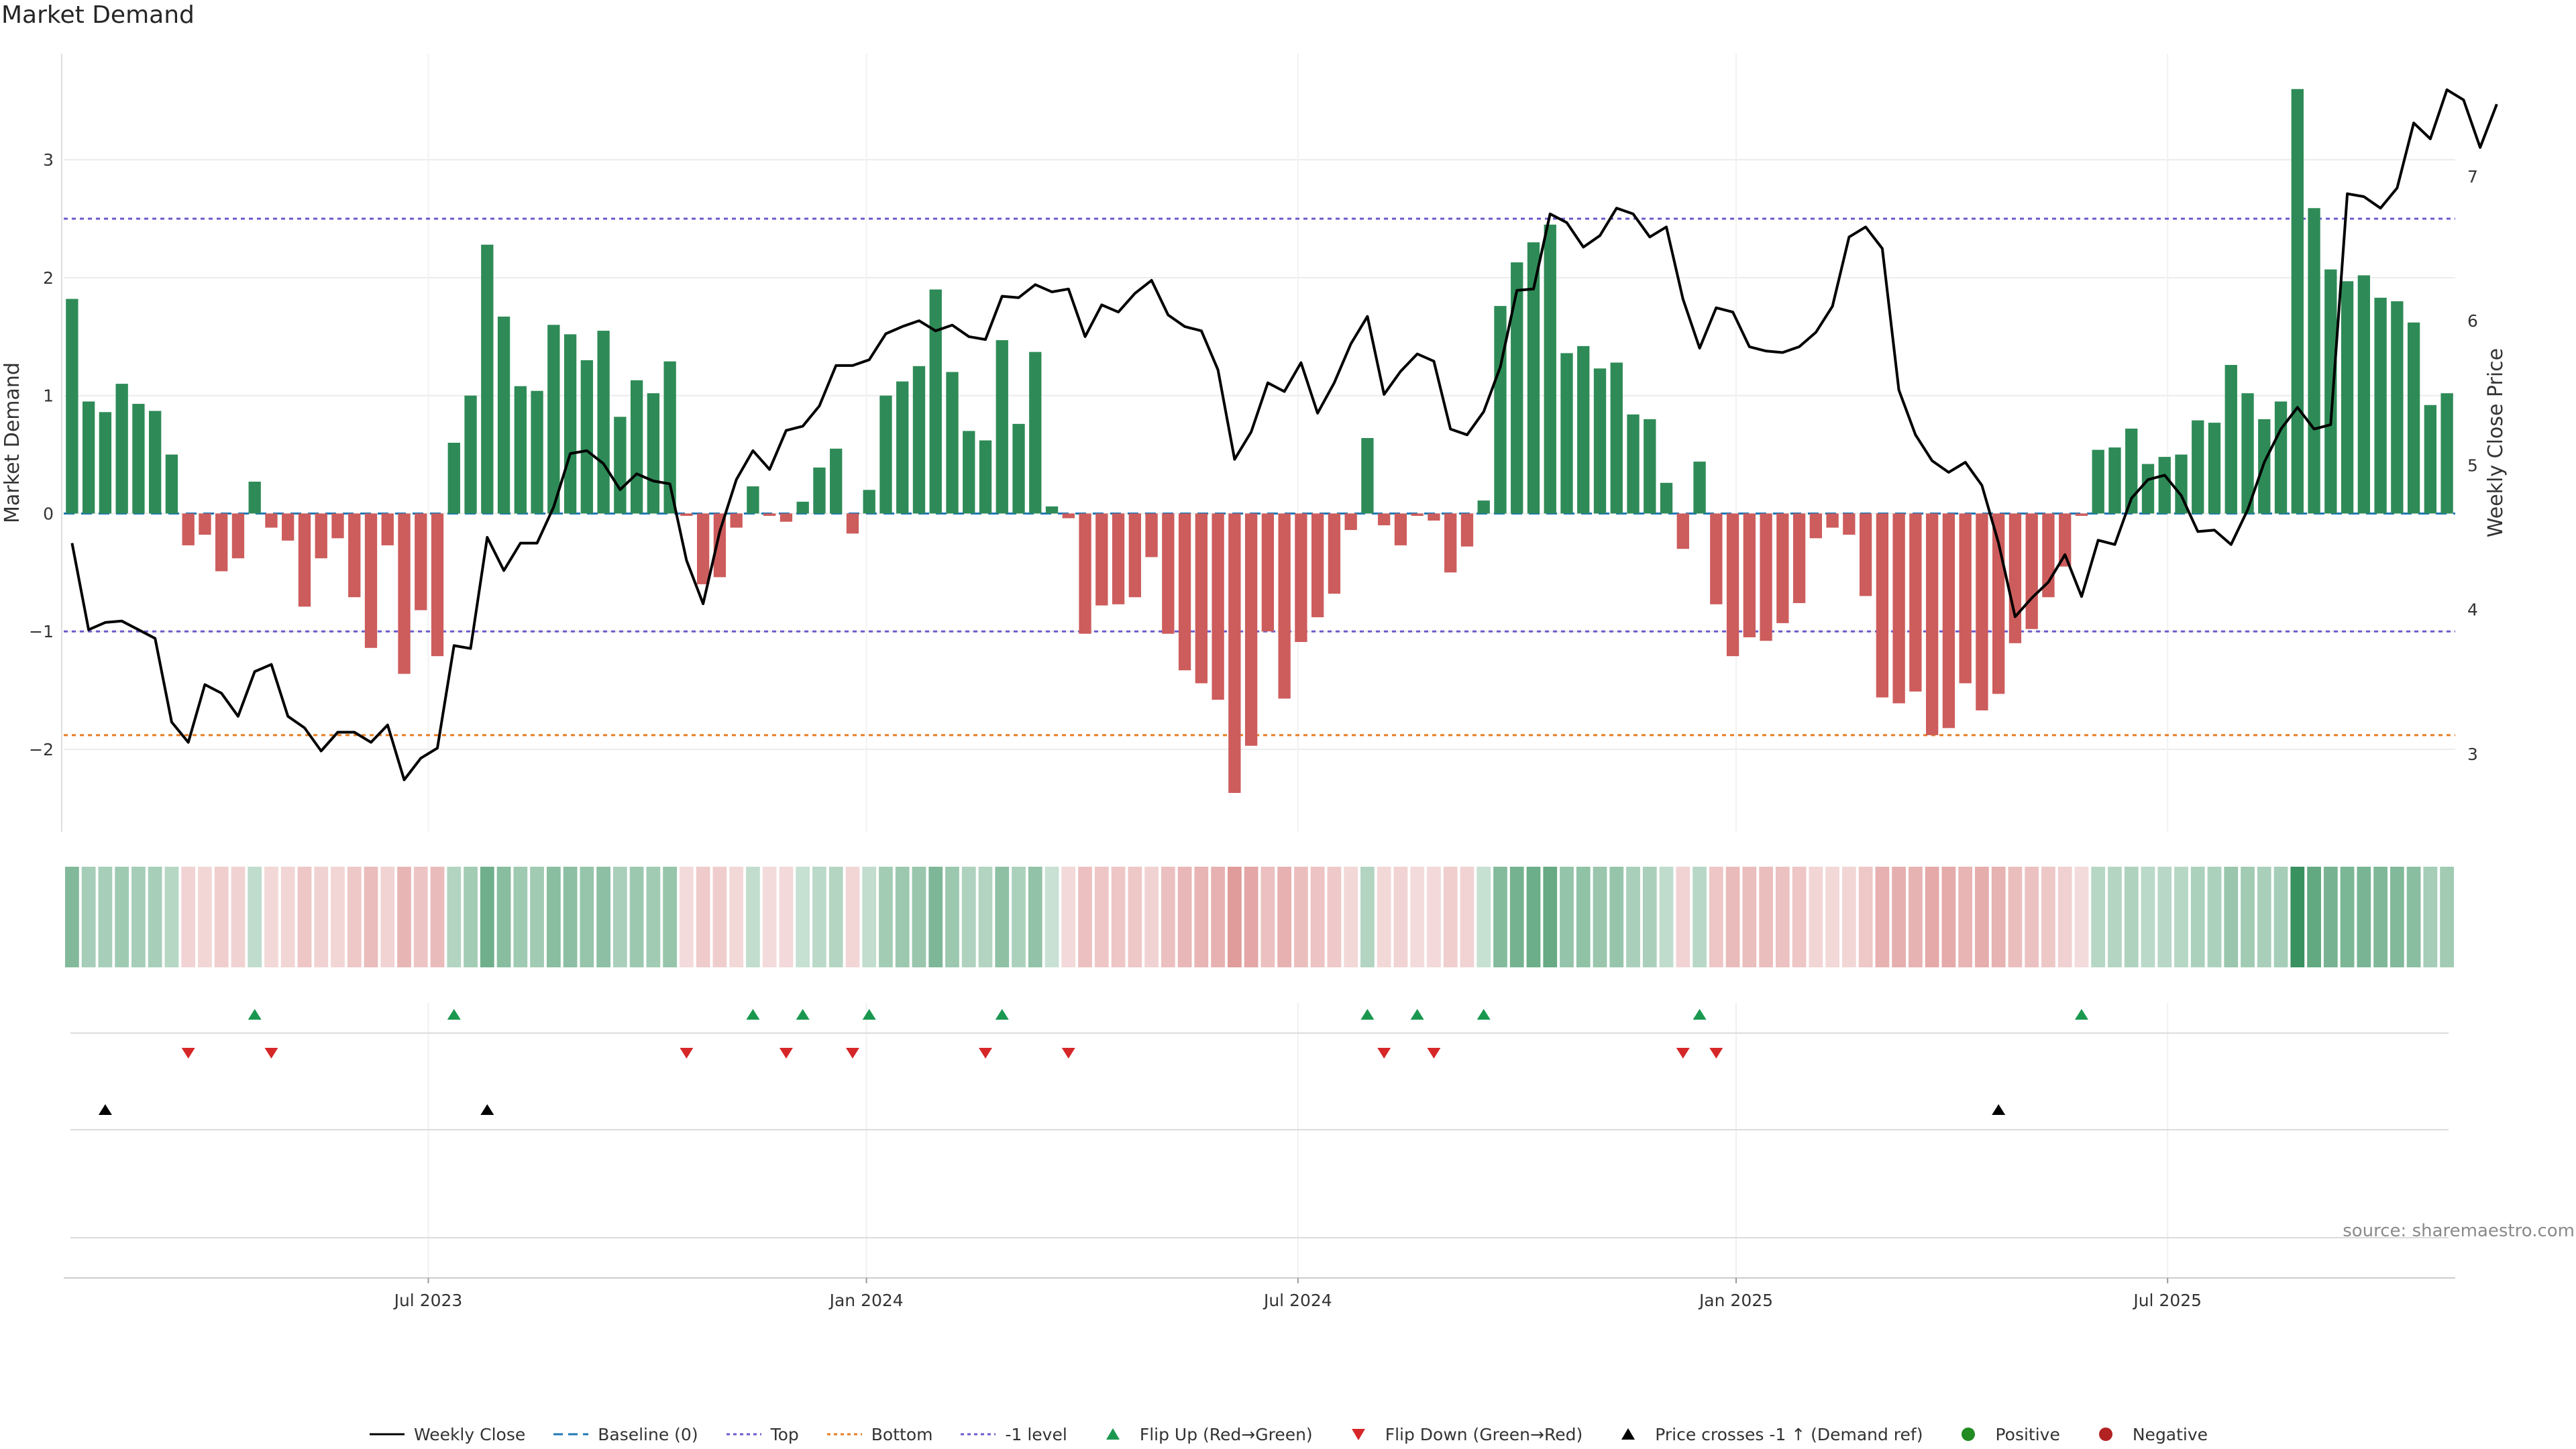  Describe the element at coordinates (1484, 1434) in the screenshot. I see `legend-label: Flip Down (Green→Red)` at that location.